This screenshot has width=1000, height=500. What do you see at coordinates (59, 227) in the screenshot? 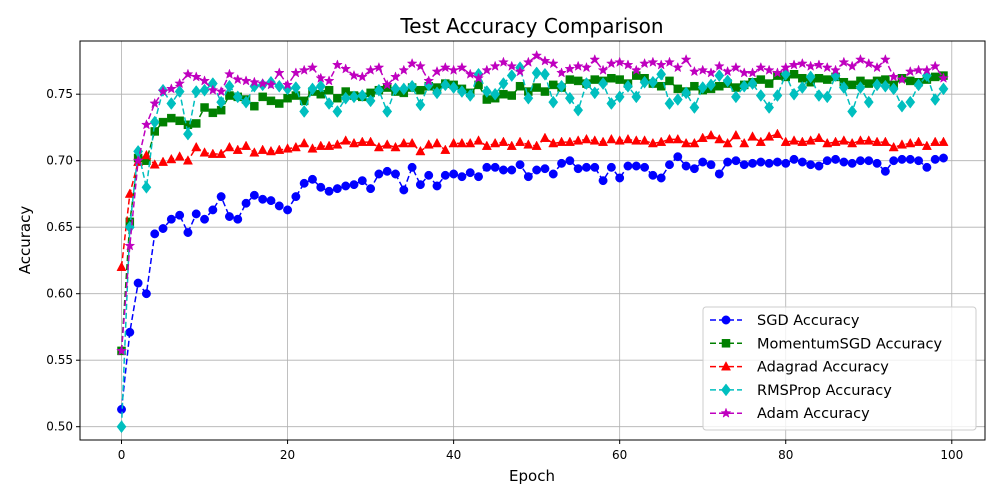
I see `y-tick-label: 0.65` at bounding box center [59, 227].